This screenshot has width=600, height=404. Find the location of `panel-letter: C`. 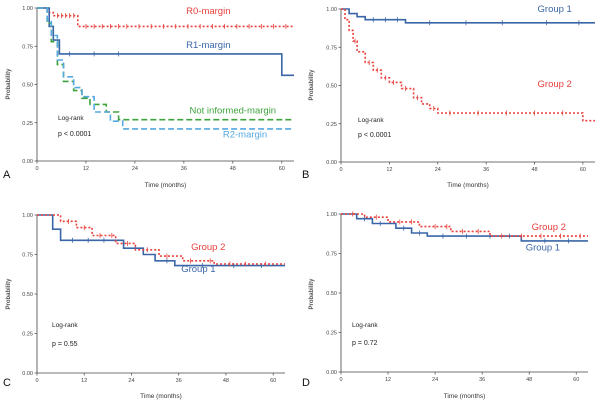

panel-letter: C is located at coordinates (7, 383).